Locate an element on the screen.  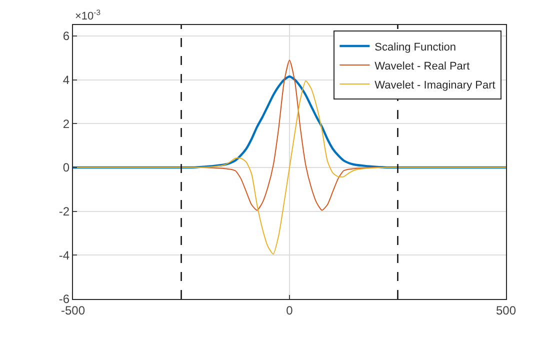
y-tick-label: -4 is located at coordinates (64, 255).